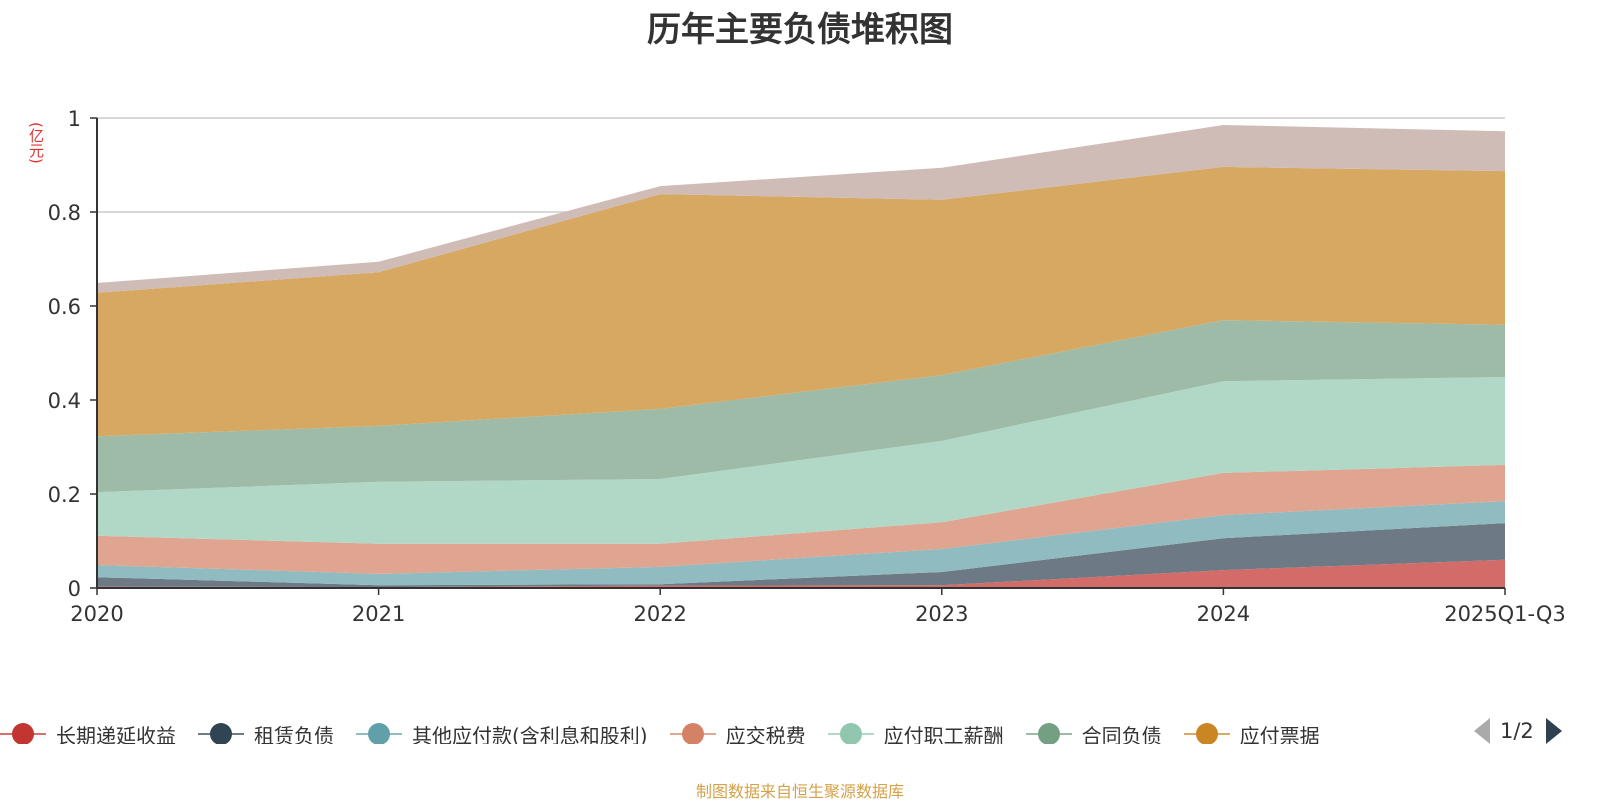 This screenshot has height=802, width=1600. I want to click on legend-page-indicator: 1/2, so click(1517, 731).